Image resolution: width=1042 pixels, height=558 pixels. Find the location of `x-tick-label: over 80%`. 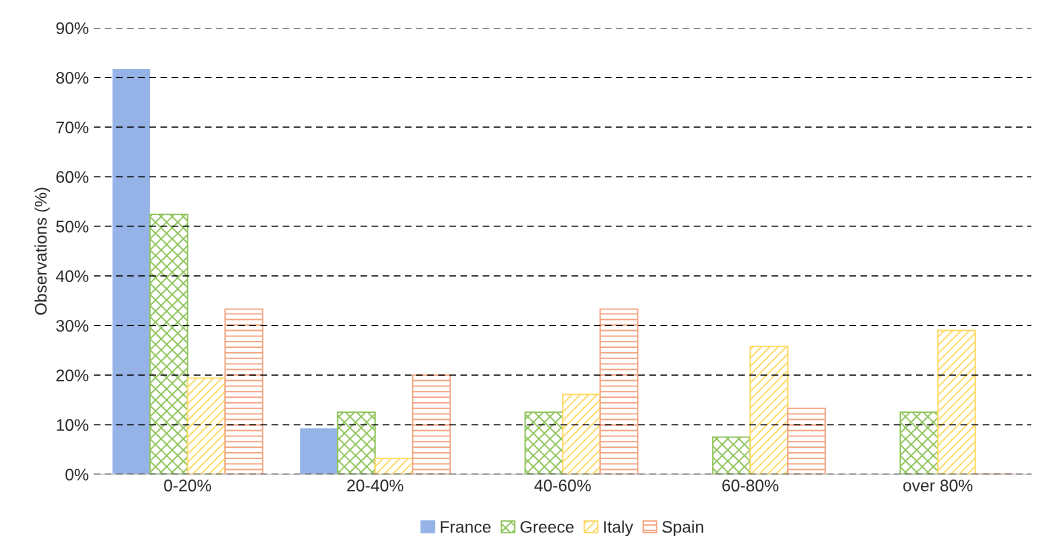

x-tick-label: over 80% is located at coordinates (938, 485).